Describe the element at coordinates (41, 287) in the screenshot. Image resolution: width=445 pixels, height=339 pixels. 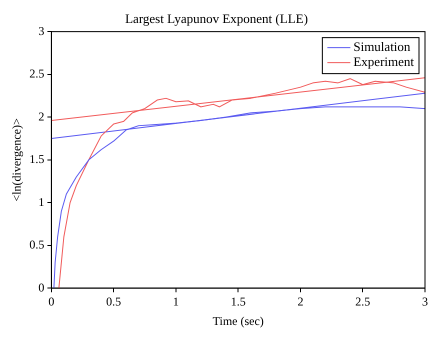
I see `y-tick-label: 0` at that location.